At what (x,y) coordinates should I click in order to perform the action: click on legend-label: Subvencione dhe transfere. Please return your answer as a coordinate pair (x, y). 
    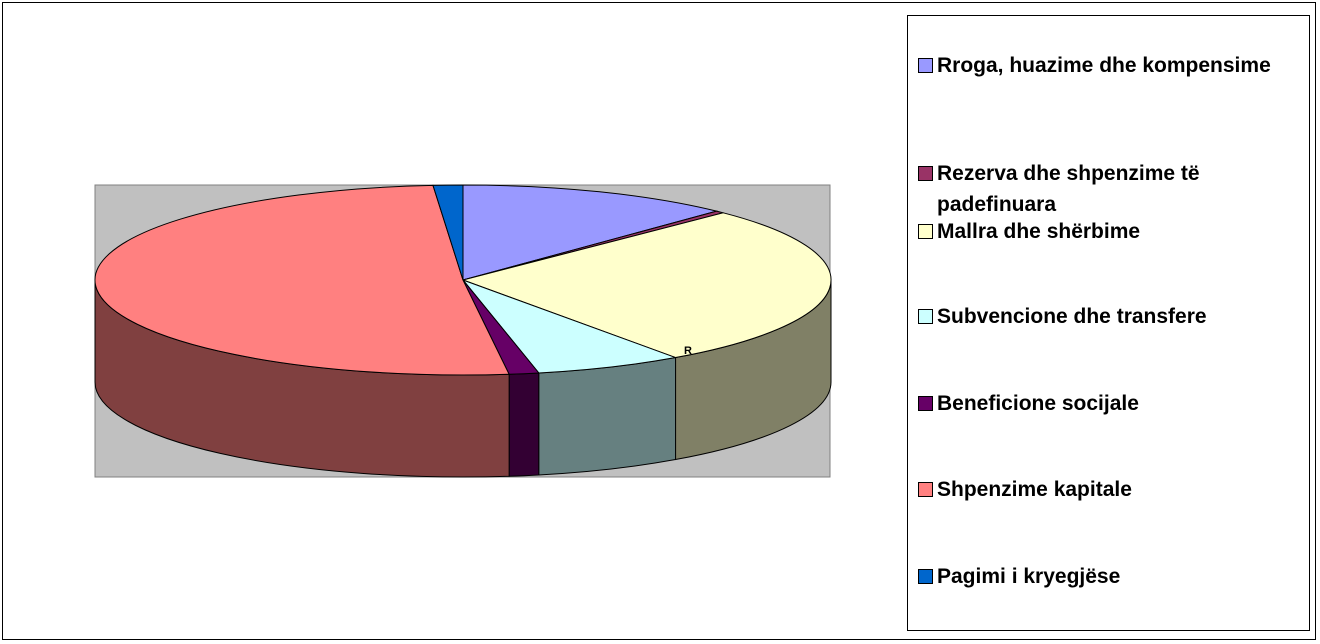
    Looking at the image, I should click on (1072, 316).